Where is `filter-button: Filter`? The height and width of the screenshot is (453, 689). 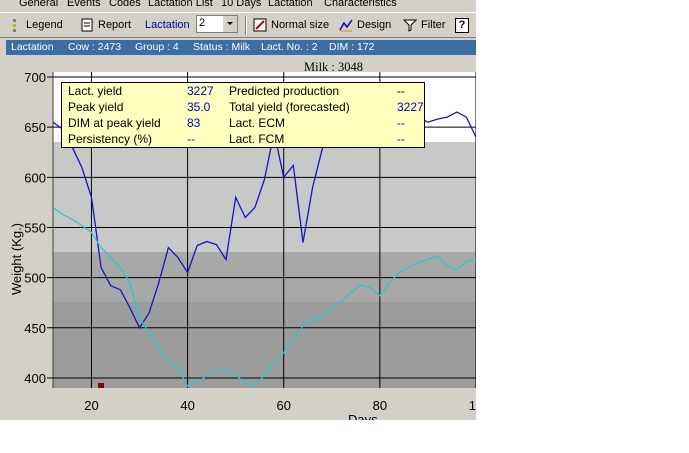 filter-button: Filter is located at coordinates (424, 25).